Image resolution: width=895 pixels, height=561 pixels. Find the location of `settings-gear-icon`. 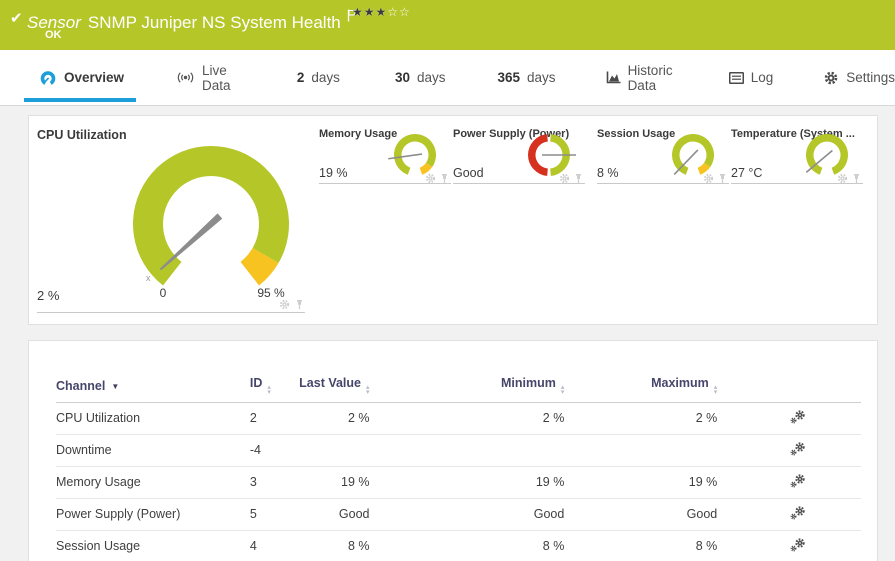

settings-gear-icon is located at coordinates (831, 78).